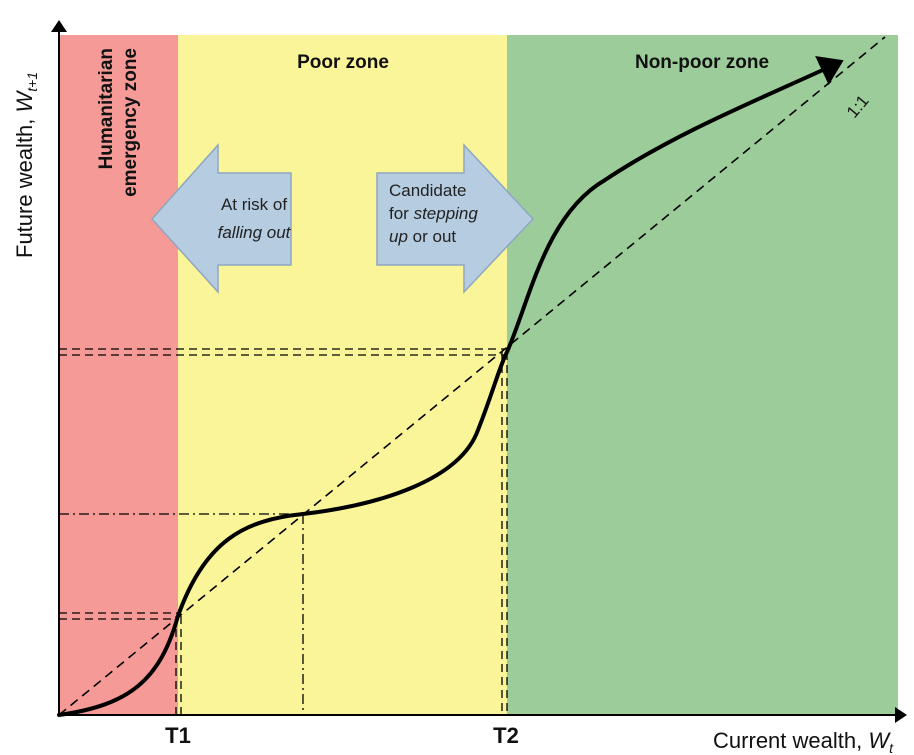 This screenshot has height=755, width=914. What do you see at coordinates (879, 740) in the screenshot?
I see `x-axis-label-var: W` at bounding box center [879, 740].